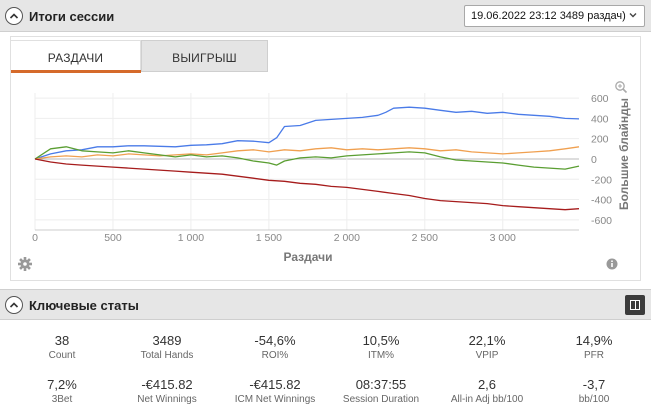 The height and width of the screenshot is (420, 651). Describe the element at coordinates (269, 238) in the screenshot. I see `x-tick-label: 1 500` at that location.